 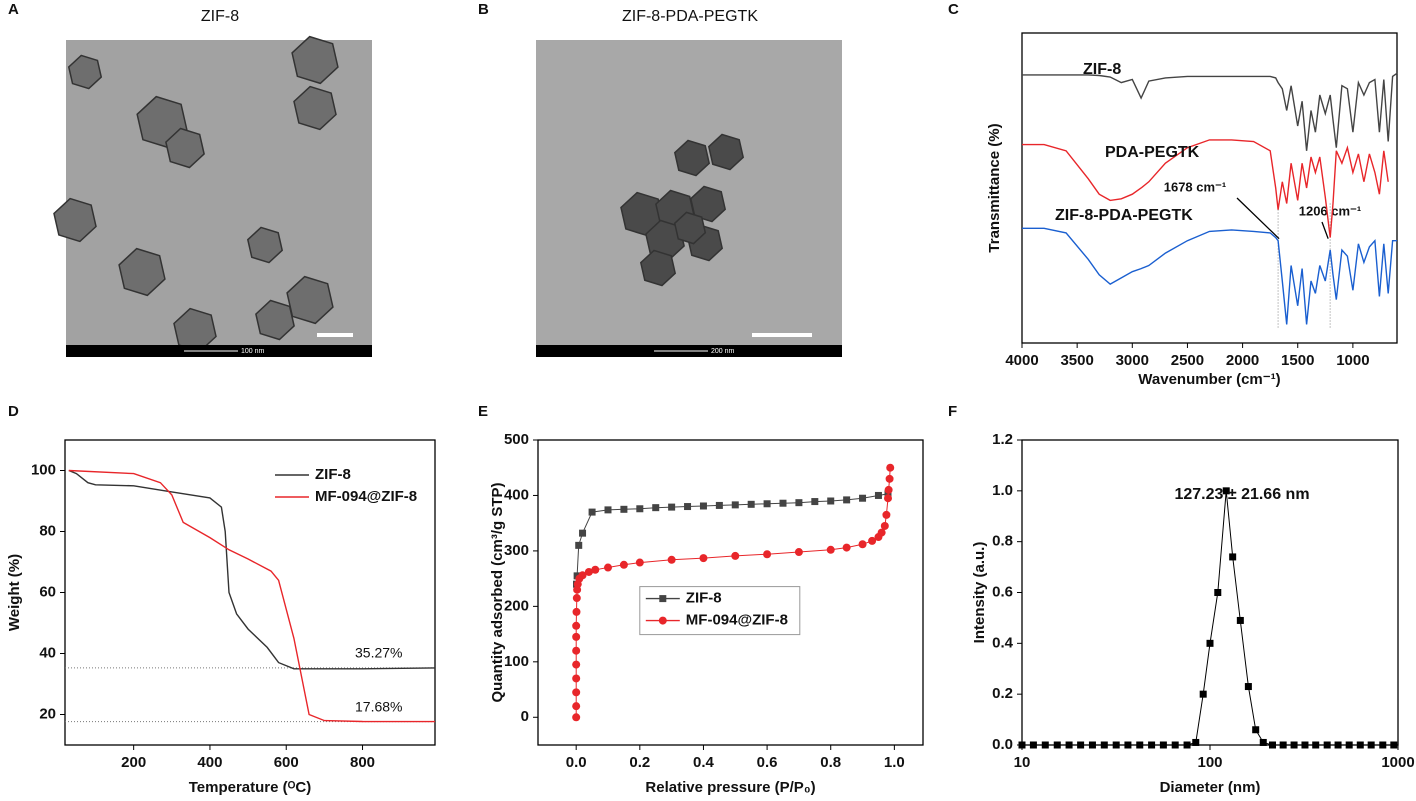 I want to click on y-tick-label: 200, so click(x=516, y=605).